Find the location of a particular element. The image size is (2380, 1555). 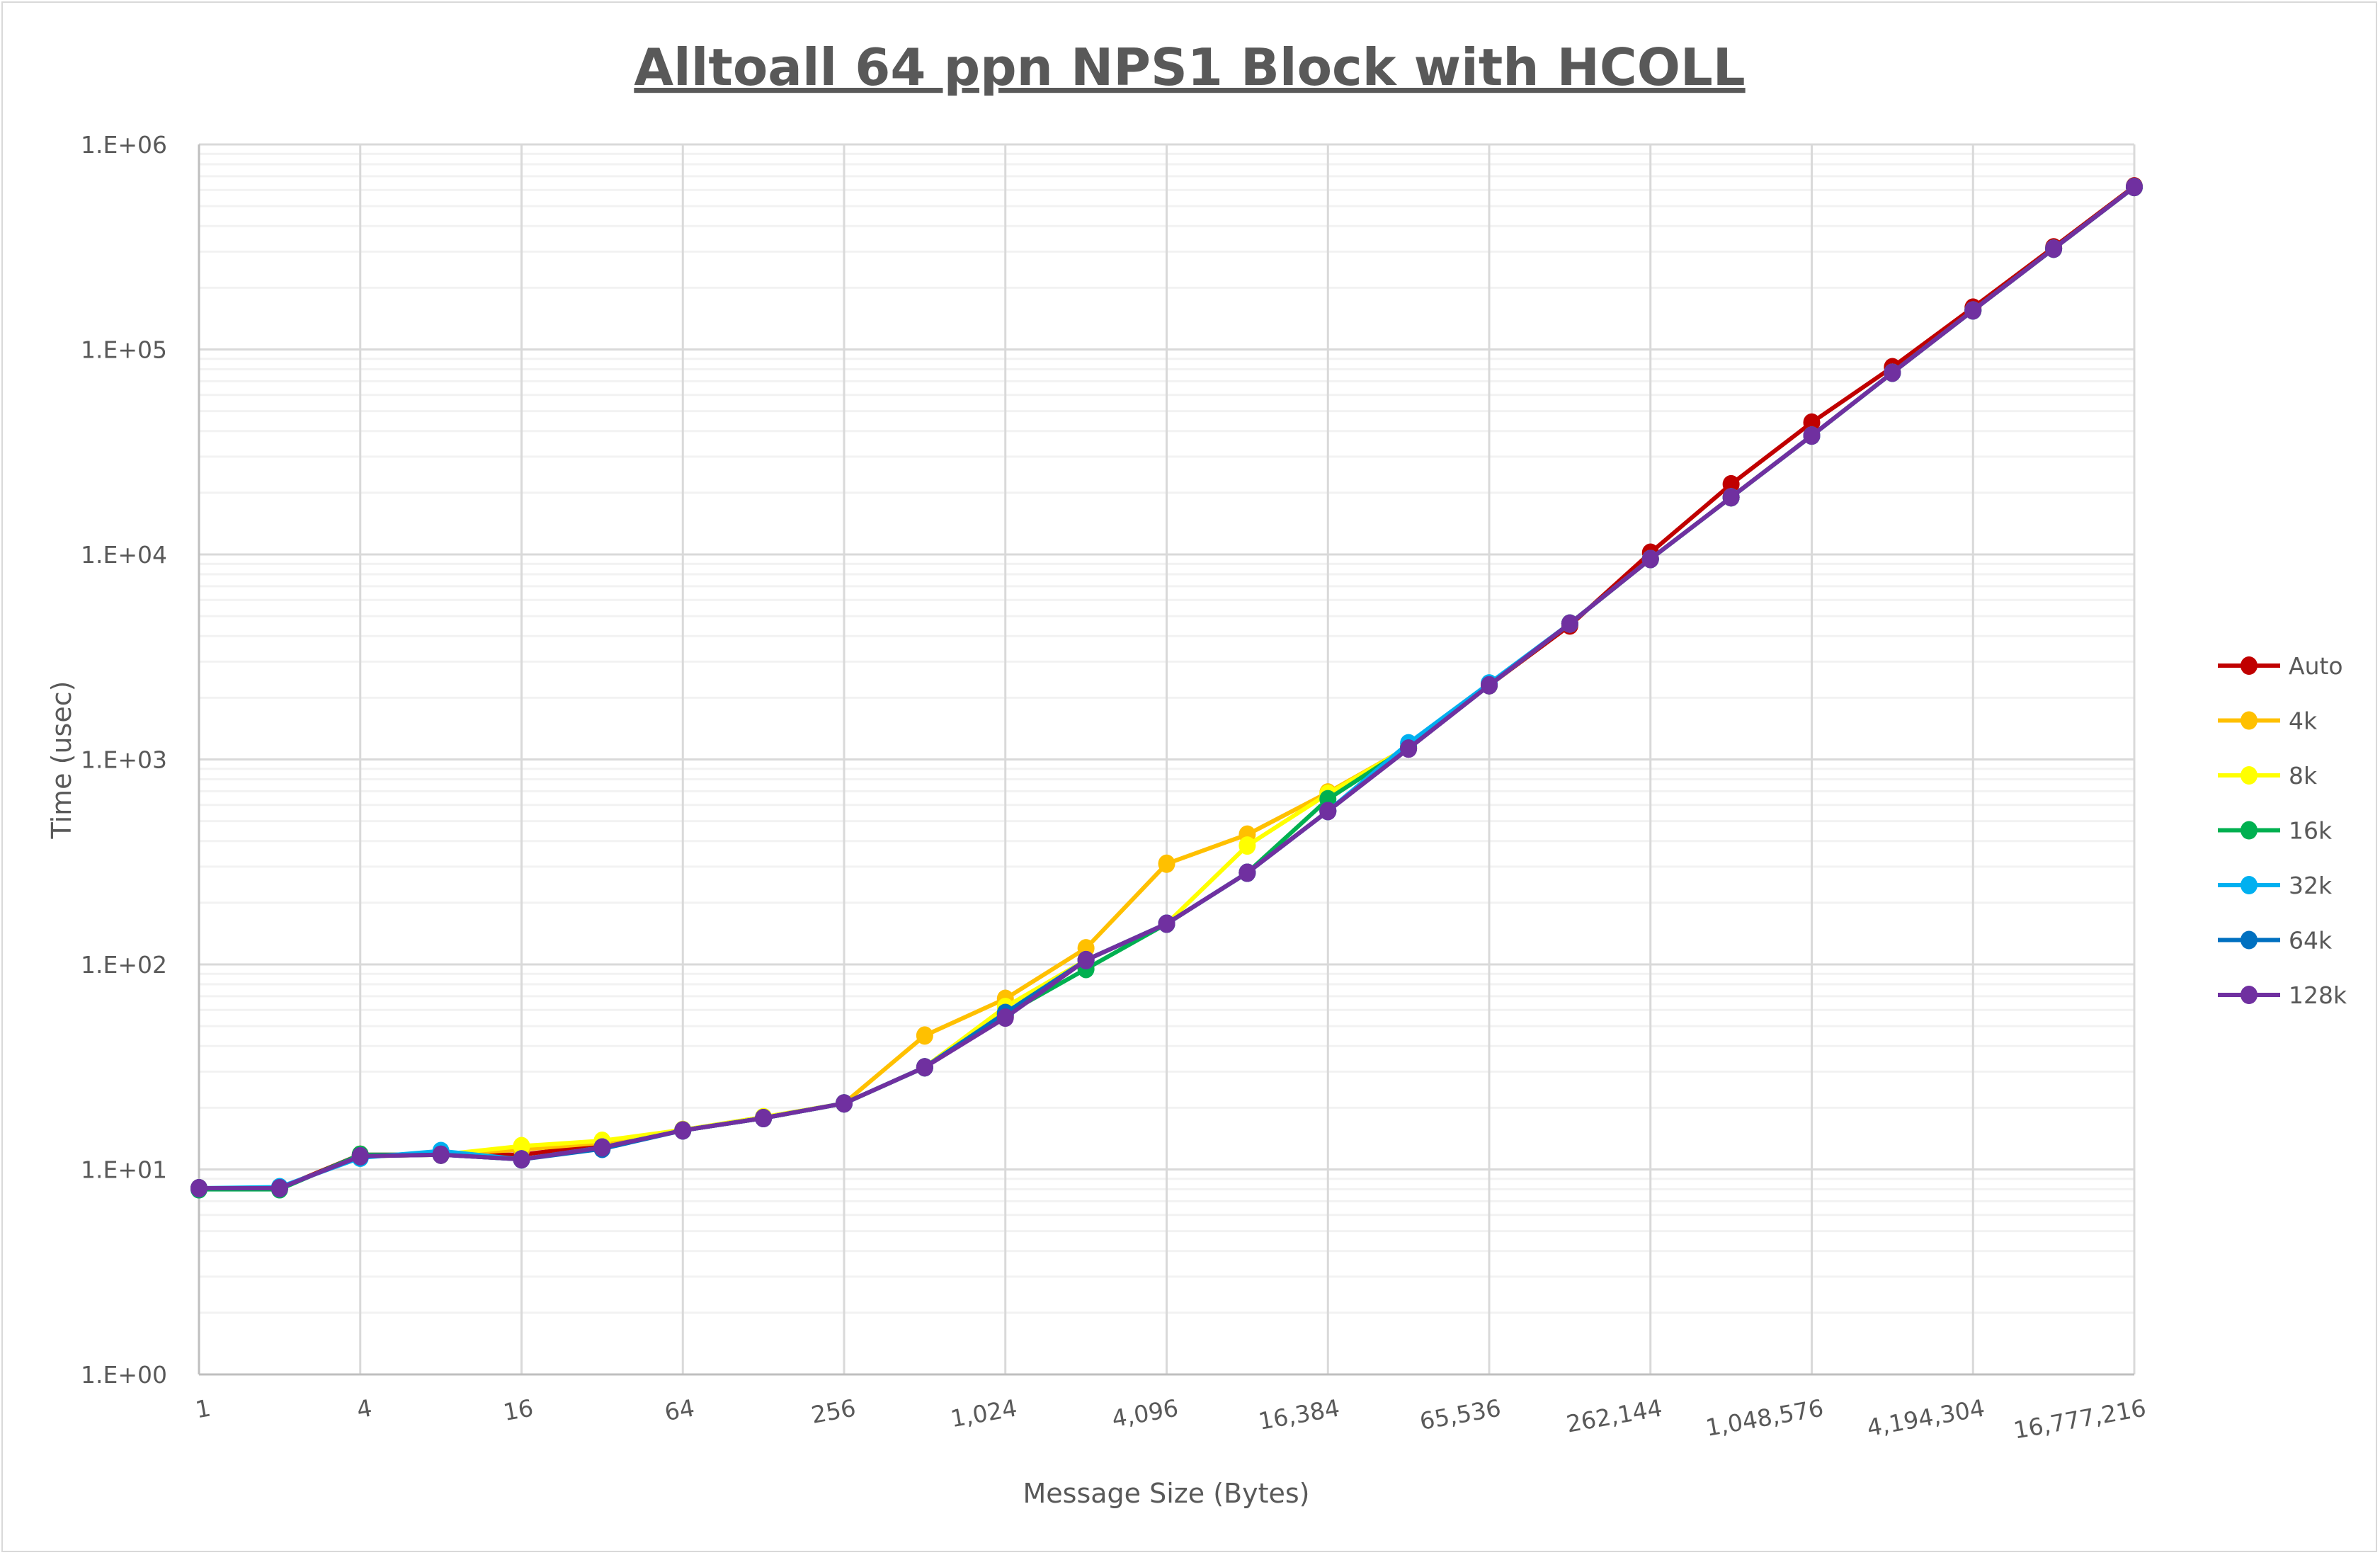

legend-label: 128k is located at coordinates (2318, 995).